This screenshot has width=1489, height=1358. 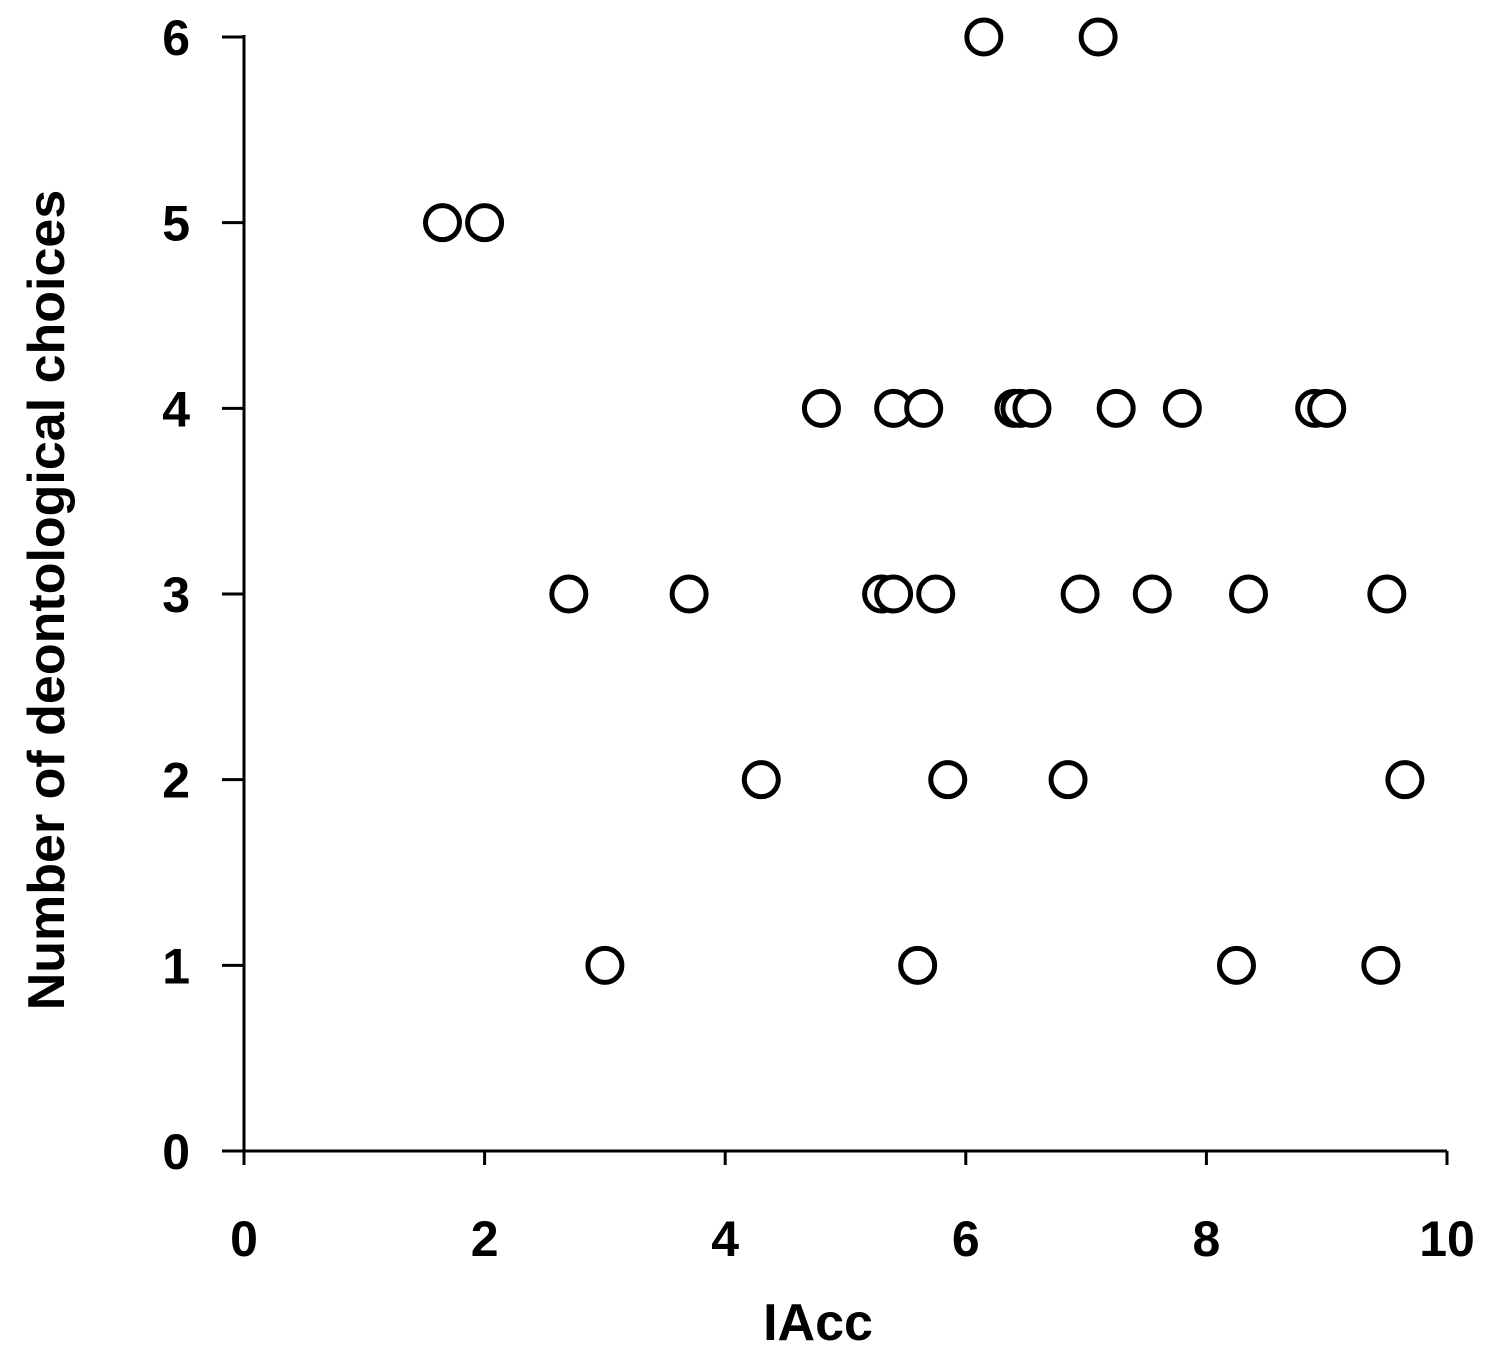 I want to click on y-tick-label: 0, so click(x=176, y=1152).